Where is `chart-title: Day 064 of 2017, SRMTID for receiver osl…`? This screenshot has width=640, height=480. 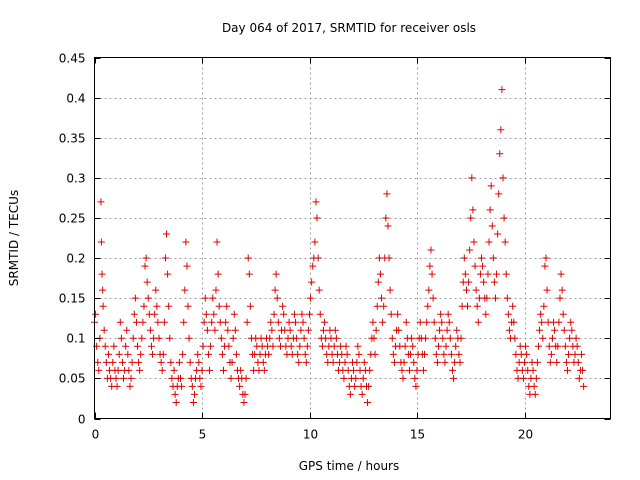
chart-title: Day 064 of 2017, SRMTID for receiver osl… is located at coordinates (349, 28).